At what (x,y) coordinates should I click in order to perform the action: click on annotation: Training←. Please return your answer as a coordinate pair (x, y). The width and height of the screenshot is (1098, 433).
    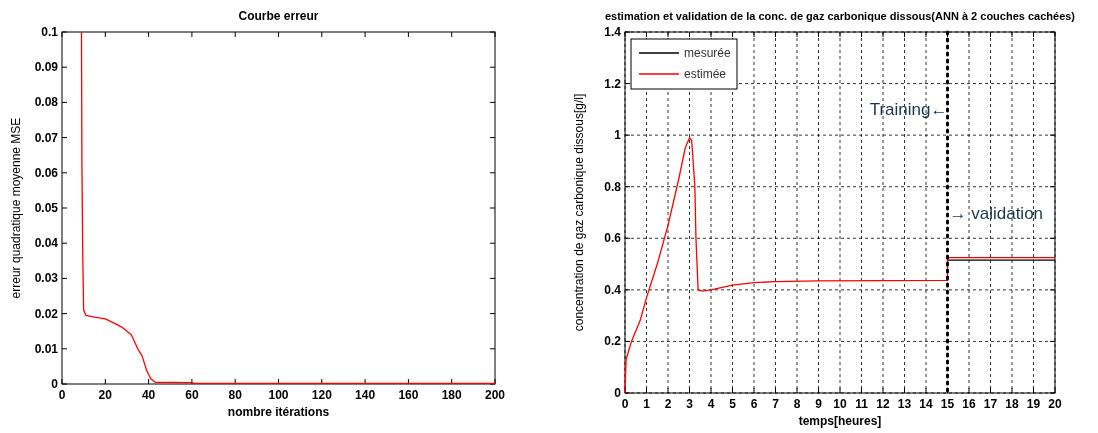
    Looking at the image, I should click on (908, 110).